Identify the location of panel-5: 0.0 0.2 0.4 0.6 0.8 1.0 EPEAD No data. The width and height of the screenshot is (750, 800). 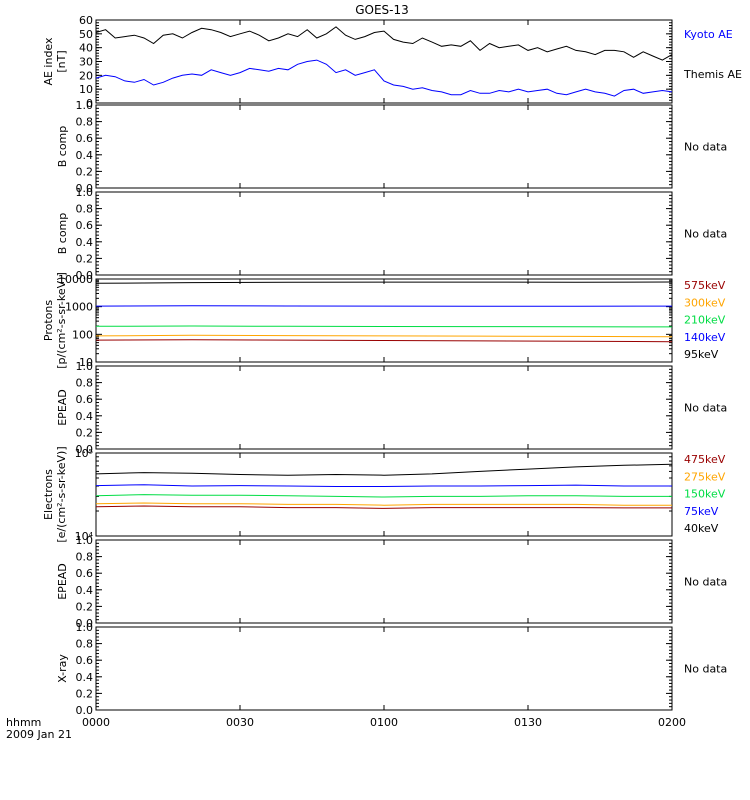
(391, 408).